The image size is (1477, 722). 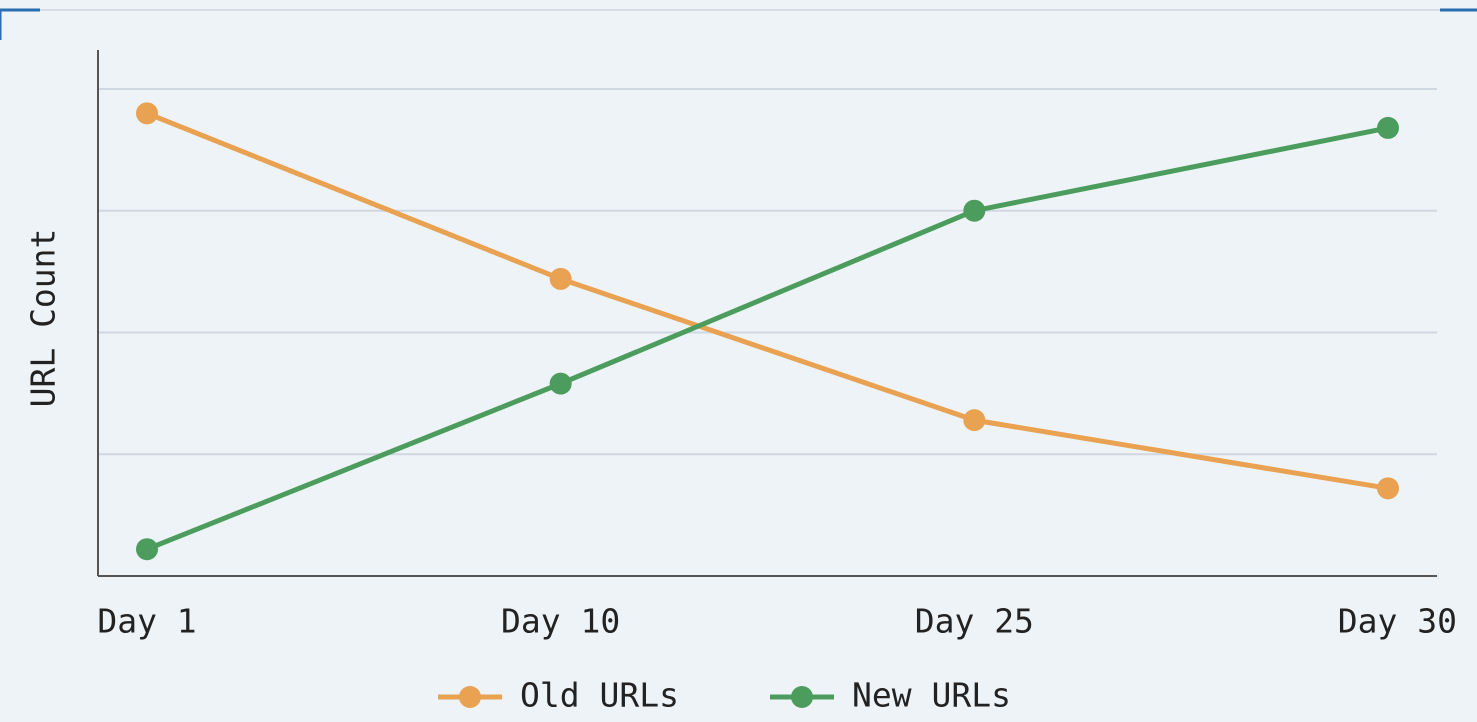 I want to click on x-tick-label: Day 25, so click(x=974, y=621).